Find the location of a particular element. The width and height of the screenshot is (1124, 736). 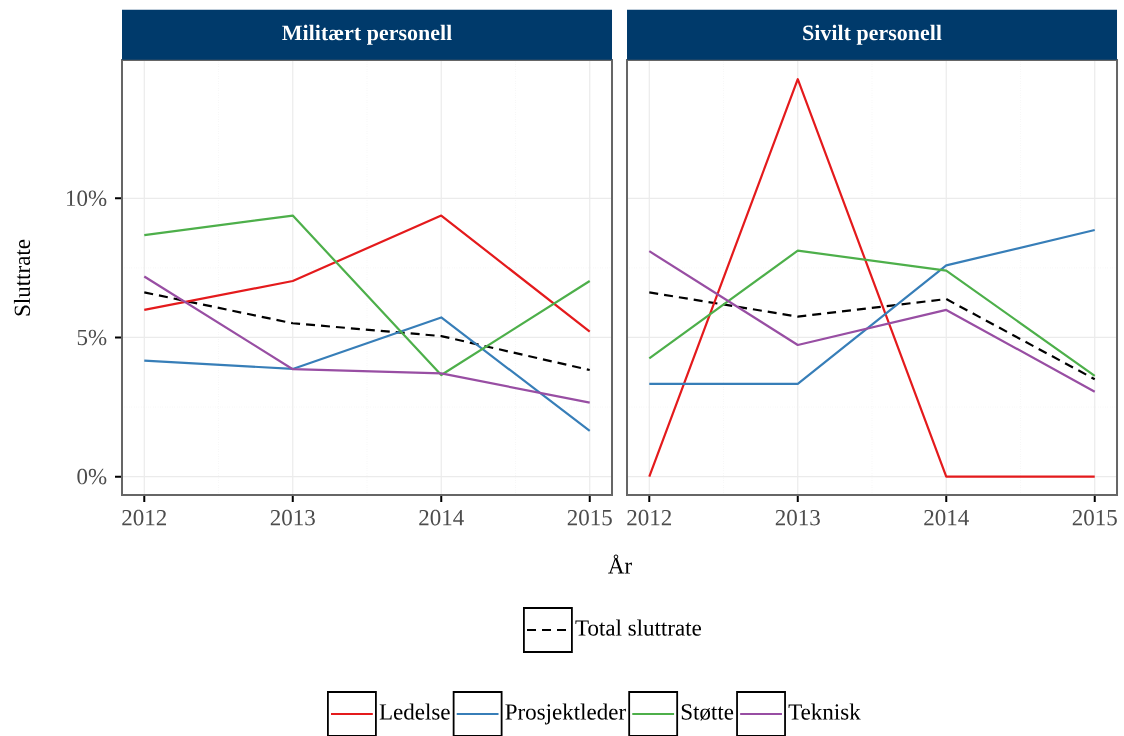

y-axis-title: Sluttrate is located at coordinates (22, 277).